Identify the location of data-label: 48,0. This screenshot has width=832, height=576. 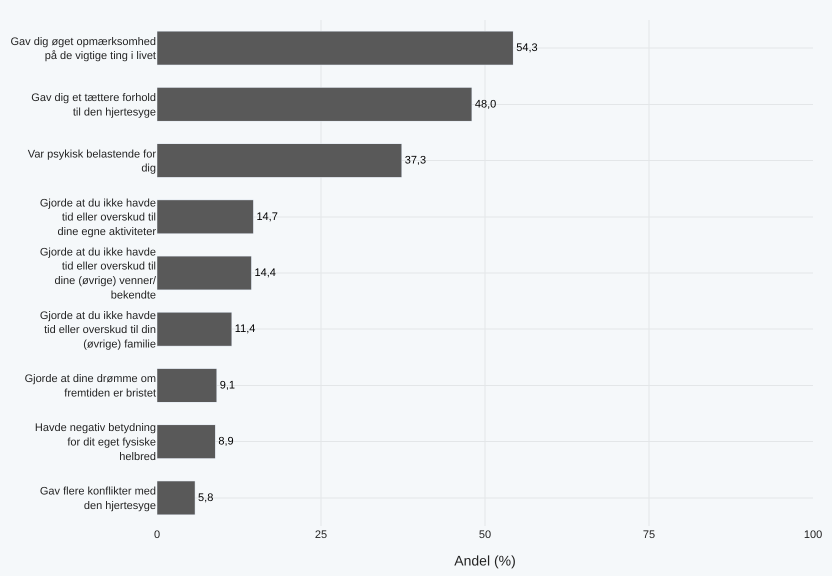
(485, 104).